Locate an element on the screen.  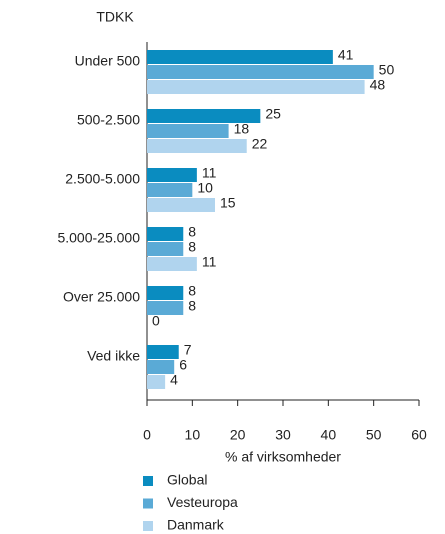
x-tick-label: 10 is located at coordinates (193, 435).